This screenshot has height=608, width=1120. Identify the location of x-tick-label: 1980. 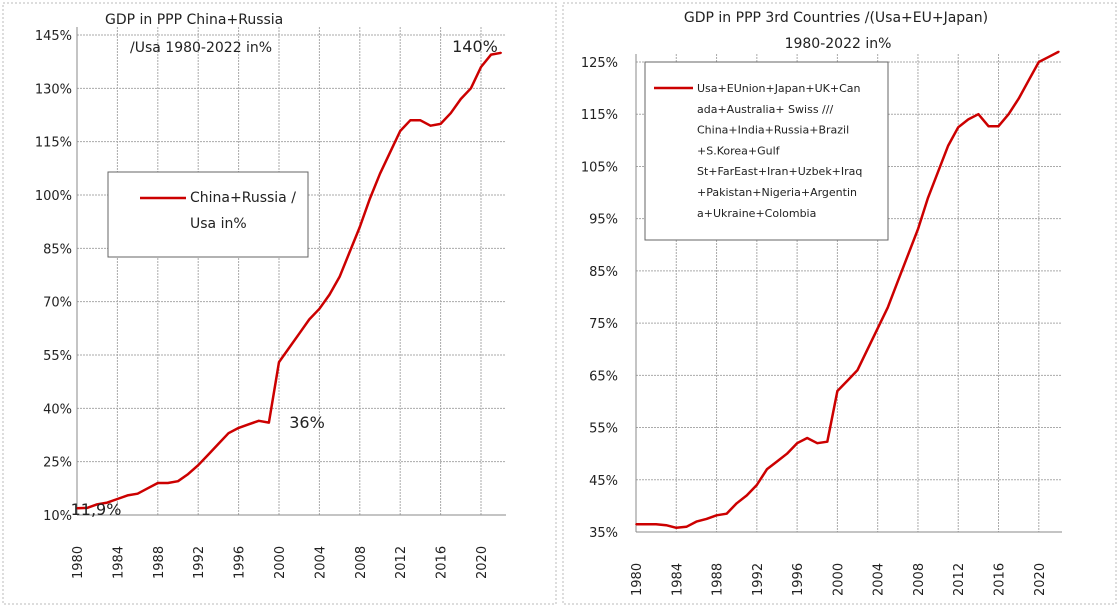
(78, 562).